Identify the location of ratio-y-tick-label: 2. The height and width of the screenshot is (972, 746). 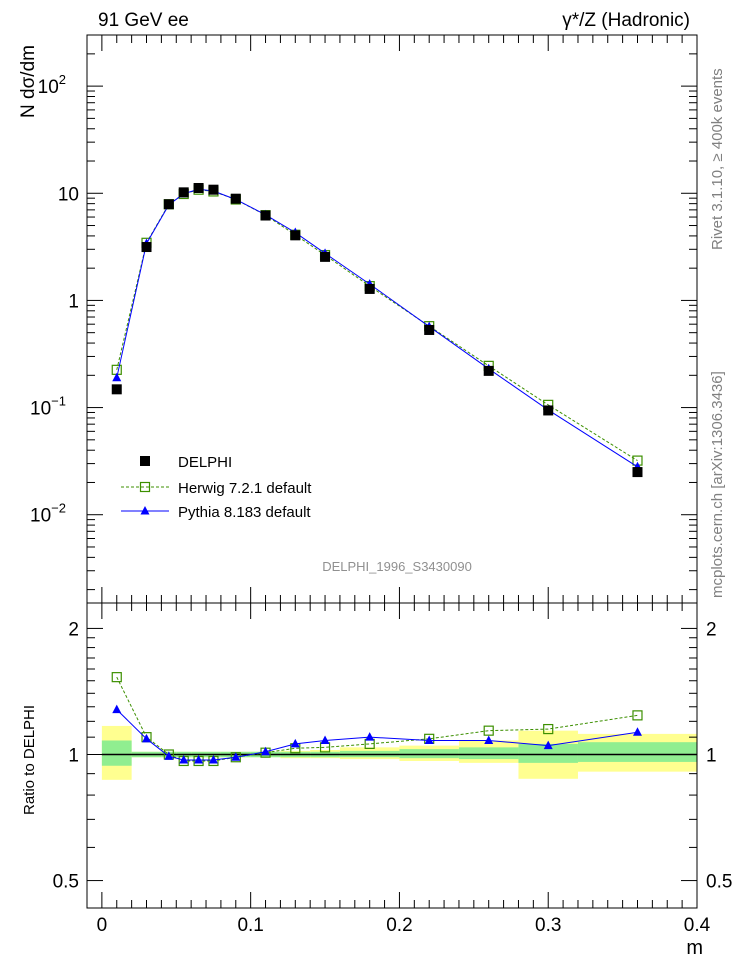
(73, 629).